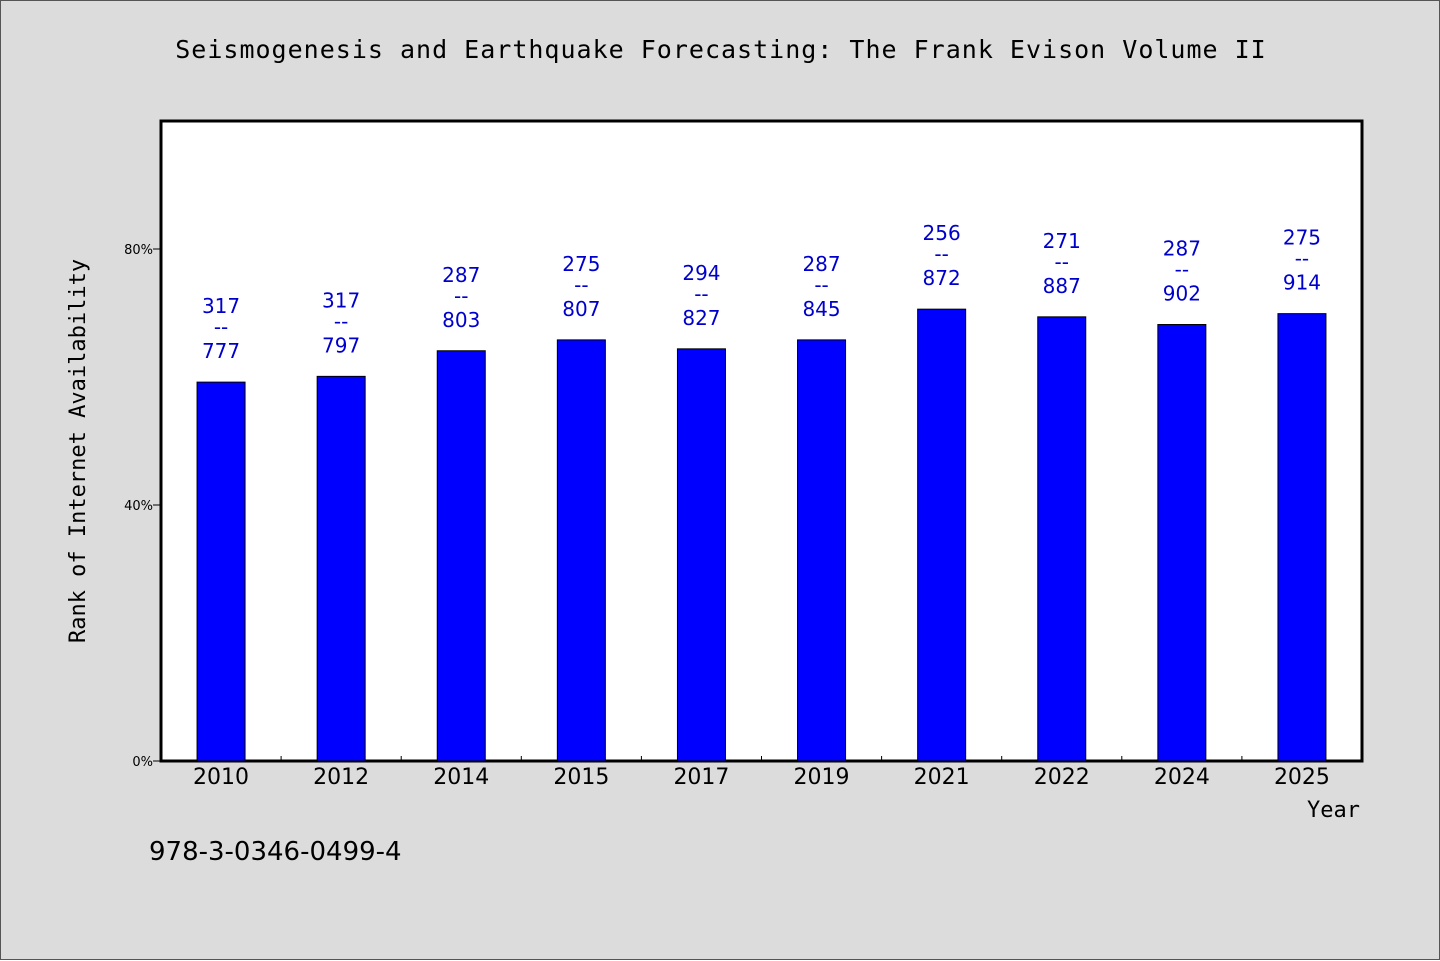  I want to click on data-label-bottom-2024: 902, so click(1182, 294).